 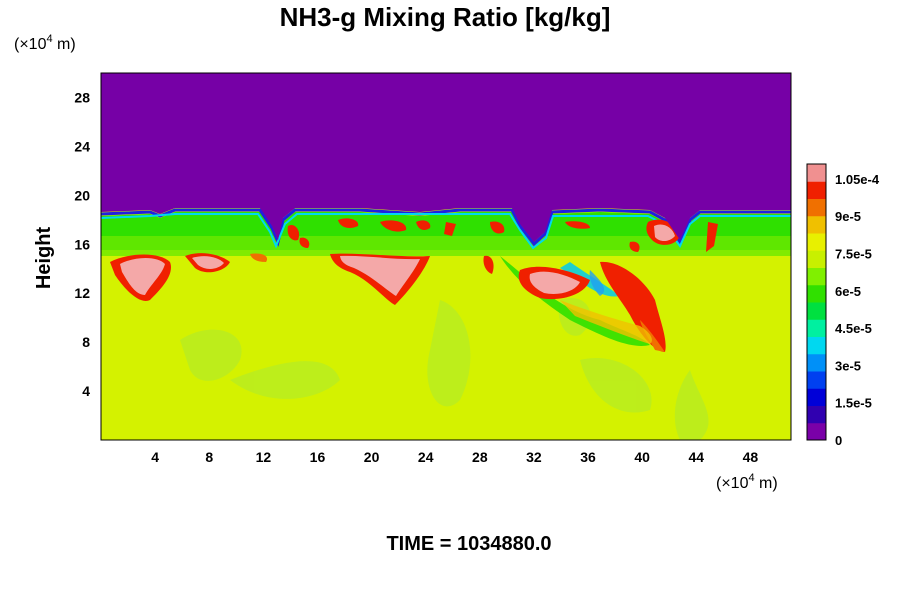 What do you see at coordinates (82, 97) in the screenshot?
I see `y-tick-label: 28` at bounding box center [82, 97].